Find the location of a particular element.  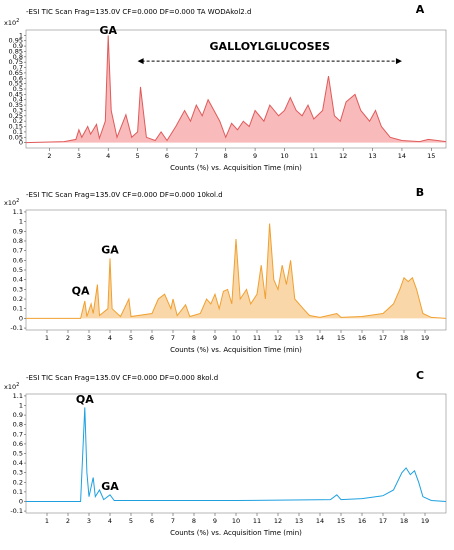

x-tick-label: 19 is located at coordinates (425, 521).